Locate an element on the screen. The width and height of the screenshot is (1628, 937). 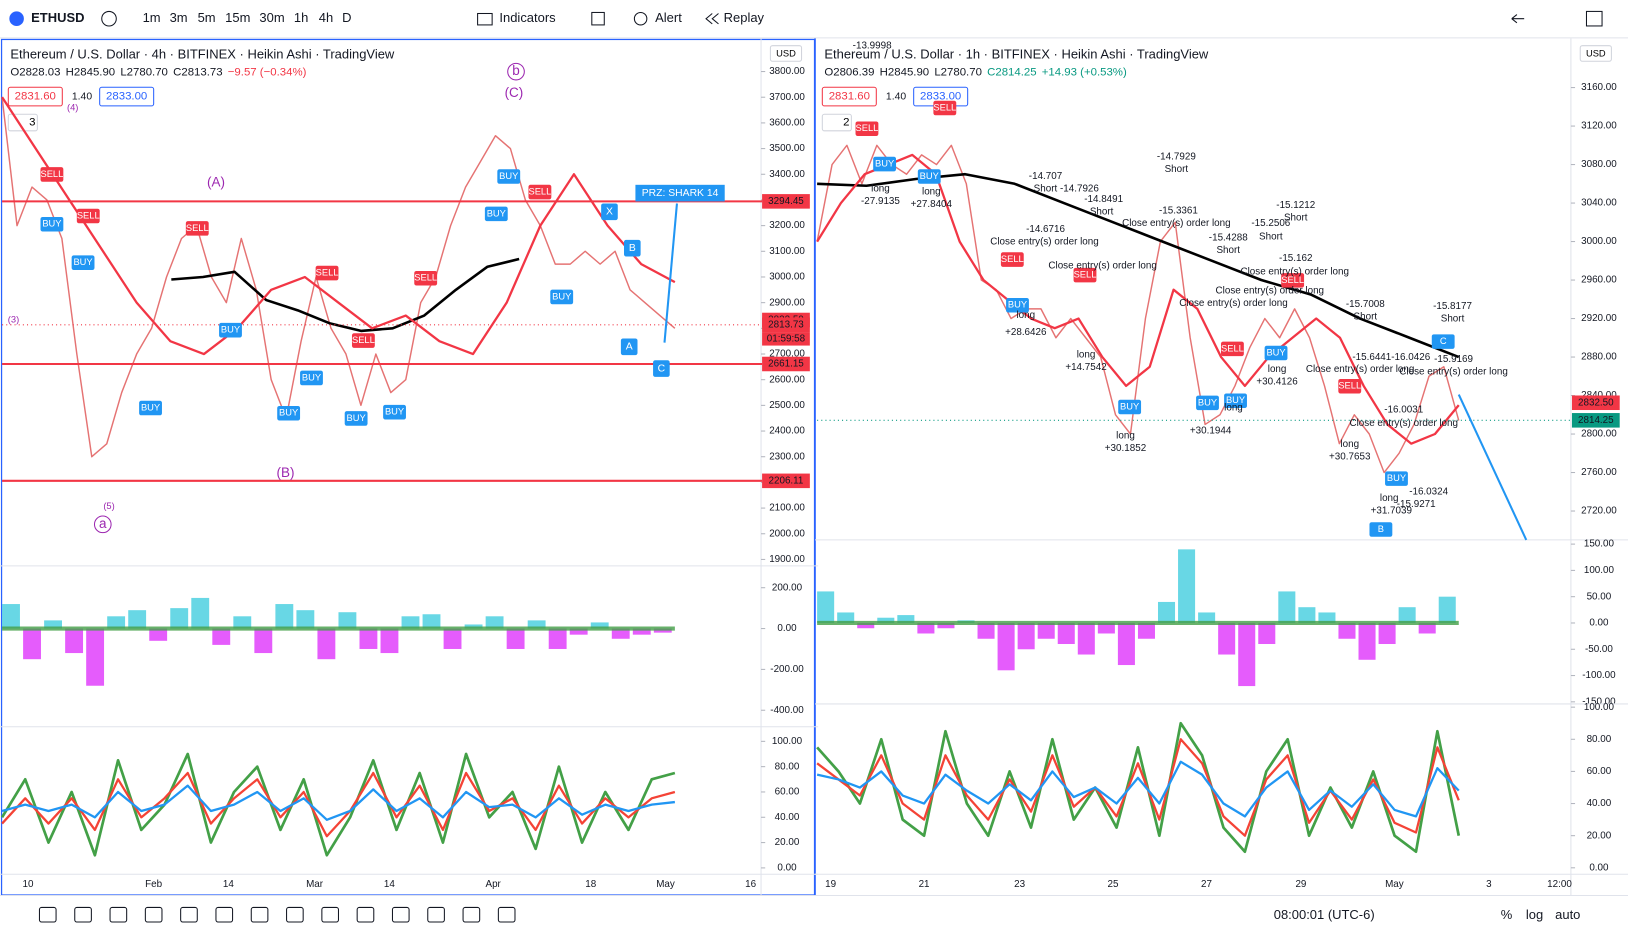
symbol-icon is located at coordinates (16, 18).